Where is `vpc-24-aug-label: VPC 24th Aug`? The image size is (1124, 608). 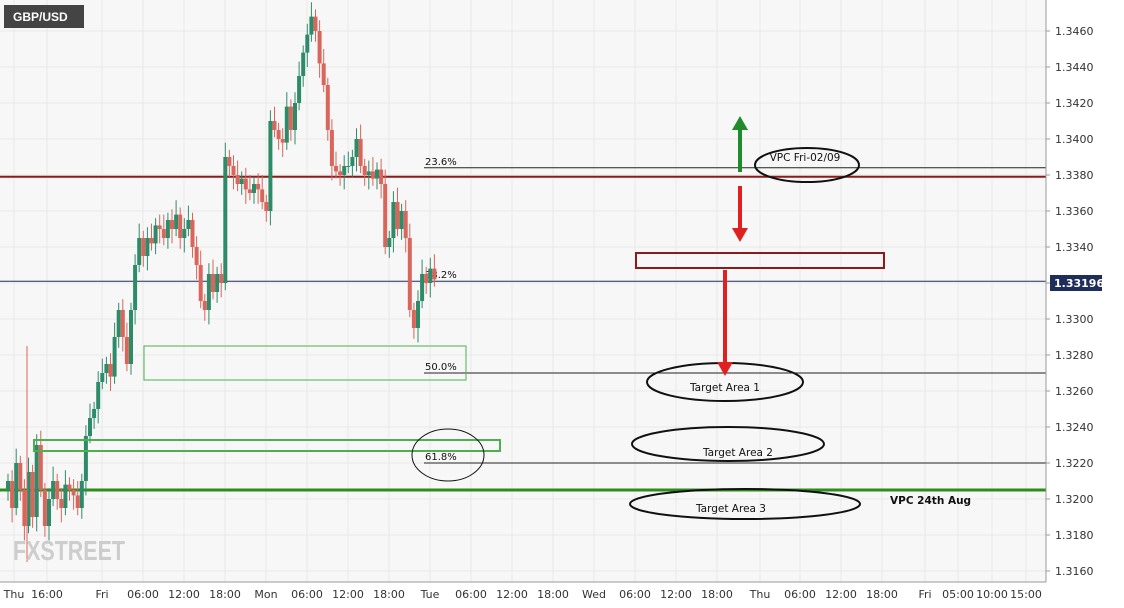
vpc-24-aug-label: VPC 24th Aug is located at coordinates (930, 501).